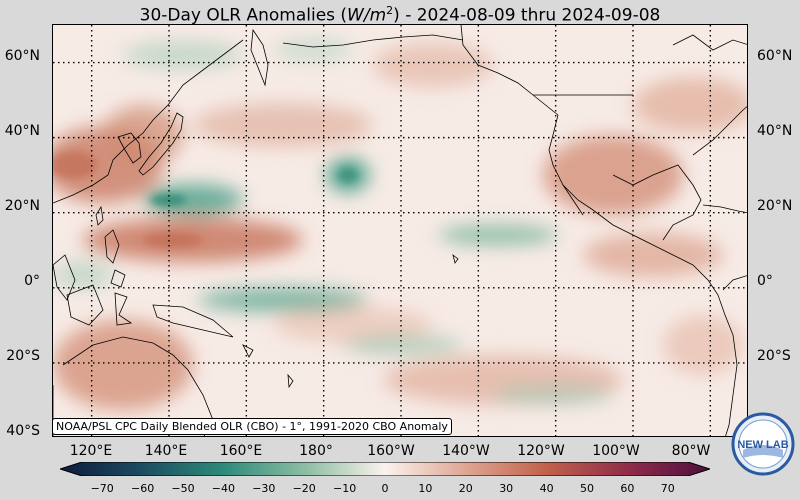 This screenshot has height=500, width=800. Describe the element at coordinates (102, 488) in the screenshot. I see `colorbar-tick-label: −70` at that location.